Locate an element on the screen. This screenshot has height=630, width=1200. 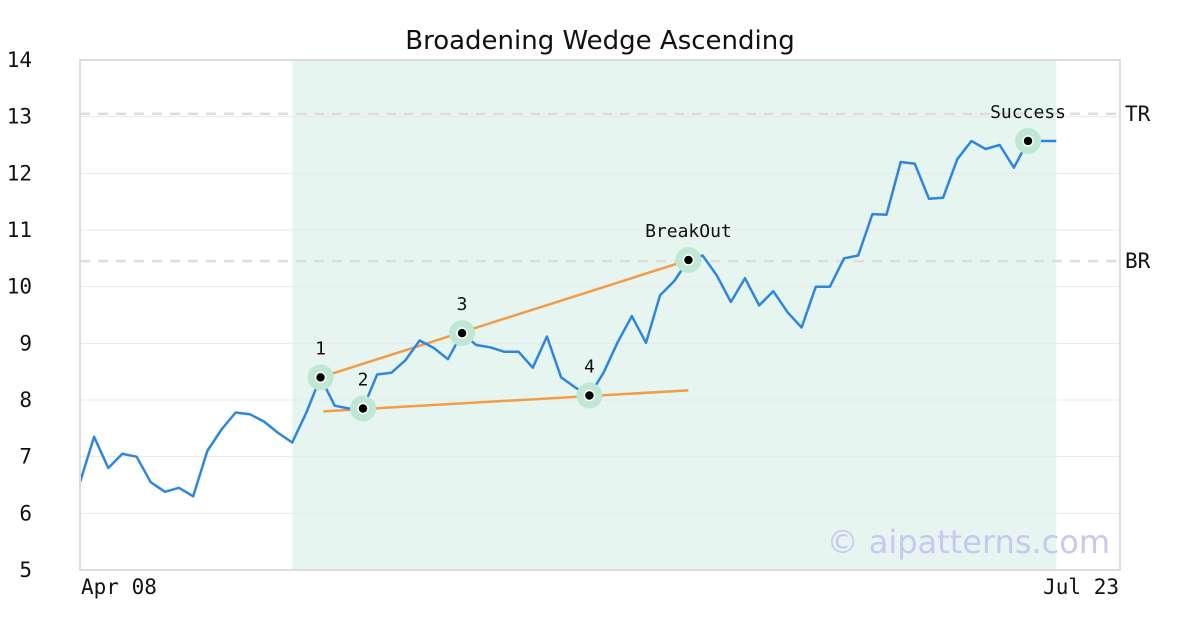
level-label-tr: TR is located at coordinates (1138, 114).